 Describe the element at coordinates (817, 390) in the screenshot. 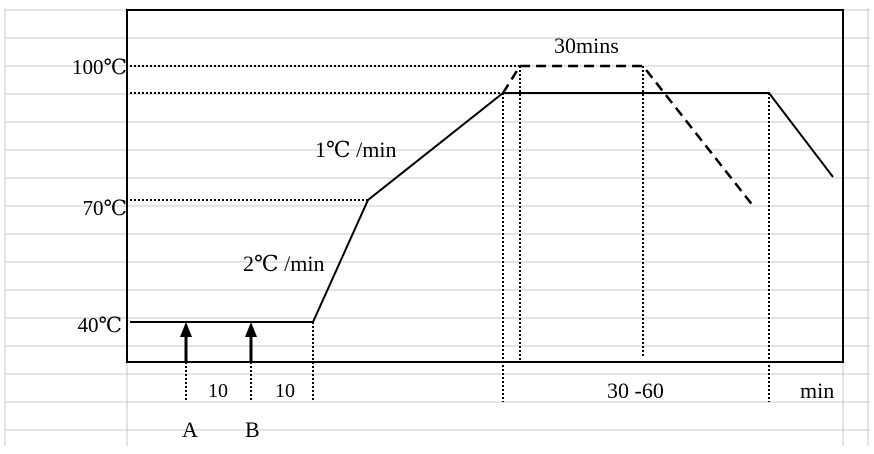

I see `label-unit-min: min` at that location.